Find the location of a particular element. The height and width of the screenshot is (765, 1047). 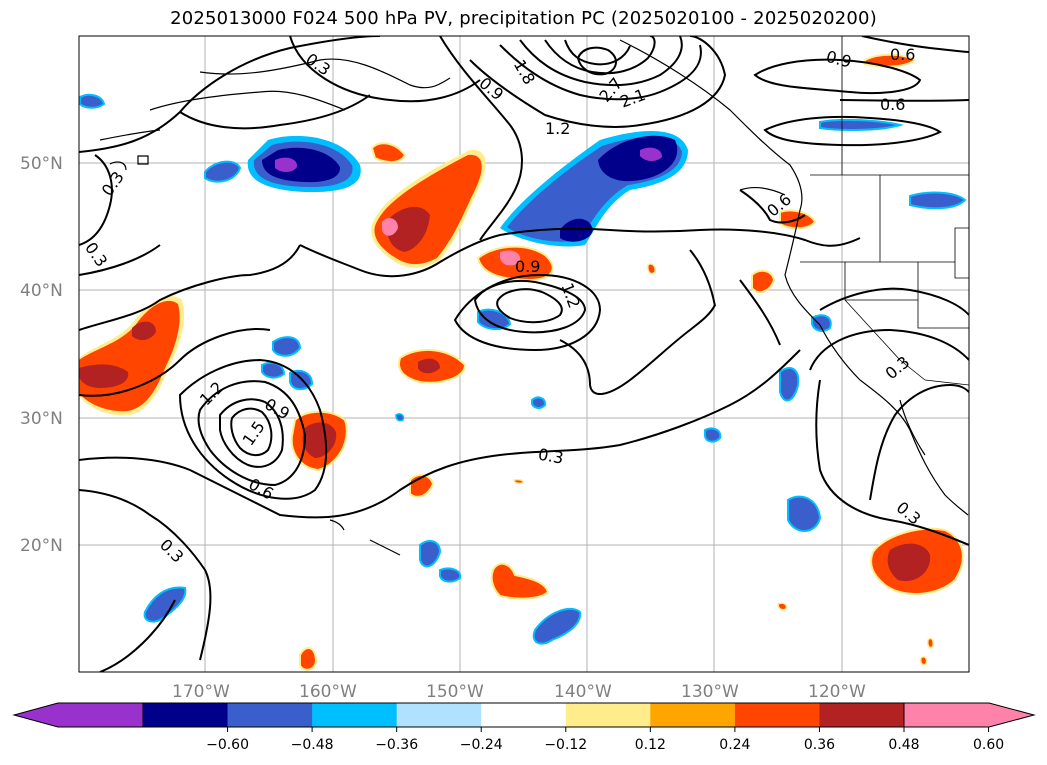

contour-label: 0.9 is located at coordinates (527, 266).